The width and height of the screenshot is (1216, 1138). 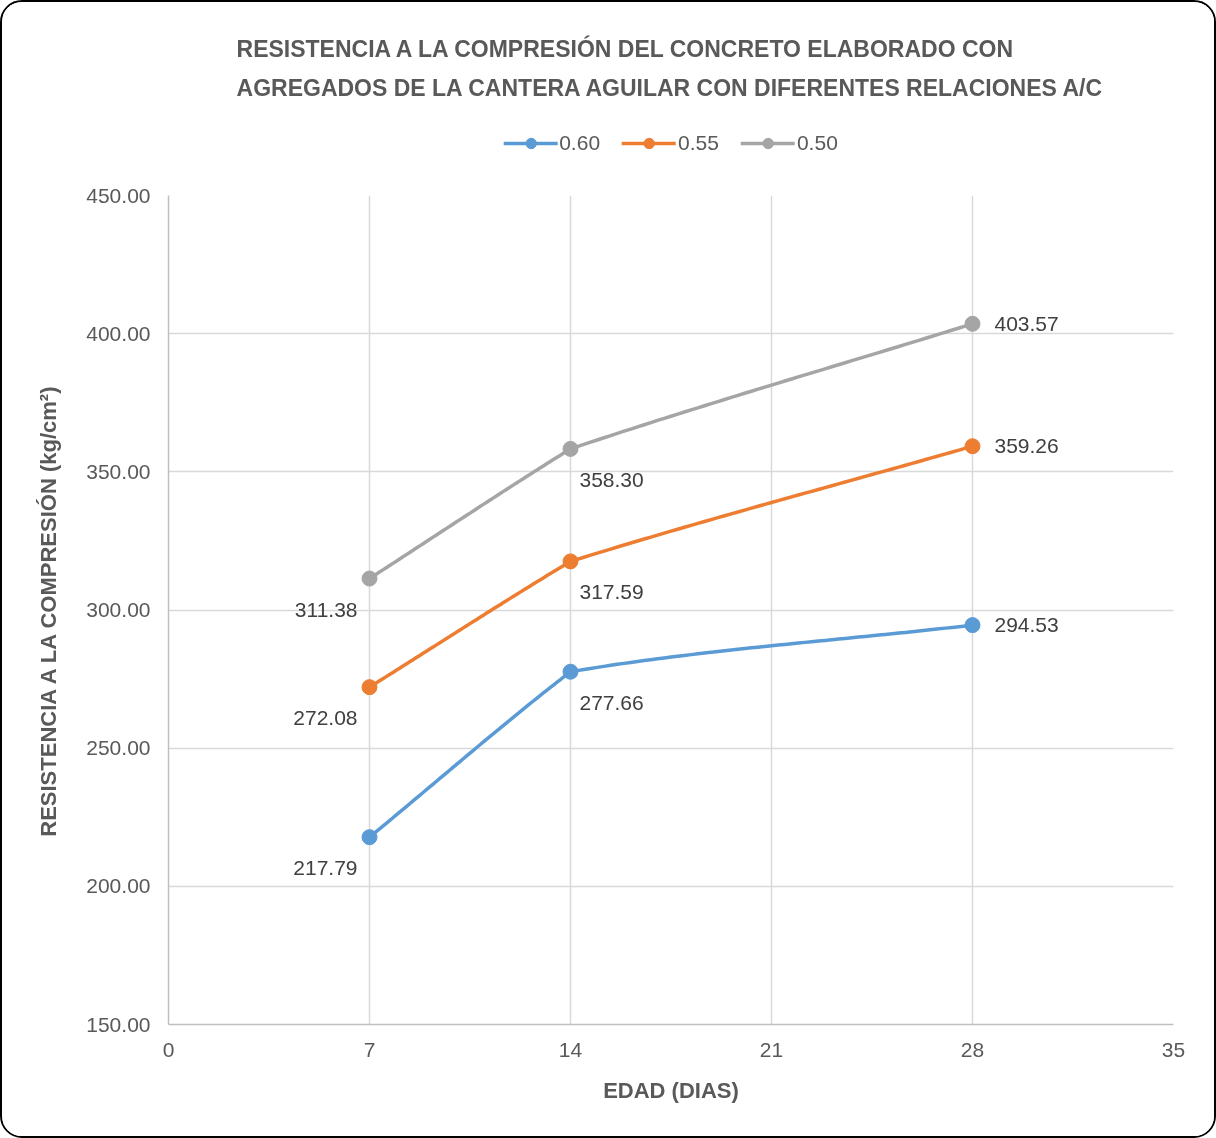 What do you see at coordinates (671, 1090) in the screenshot?
I see `x-axis-title: EDAD (DIAS)` at bounding box center [671, 1090].